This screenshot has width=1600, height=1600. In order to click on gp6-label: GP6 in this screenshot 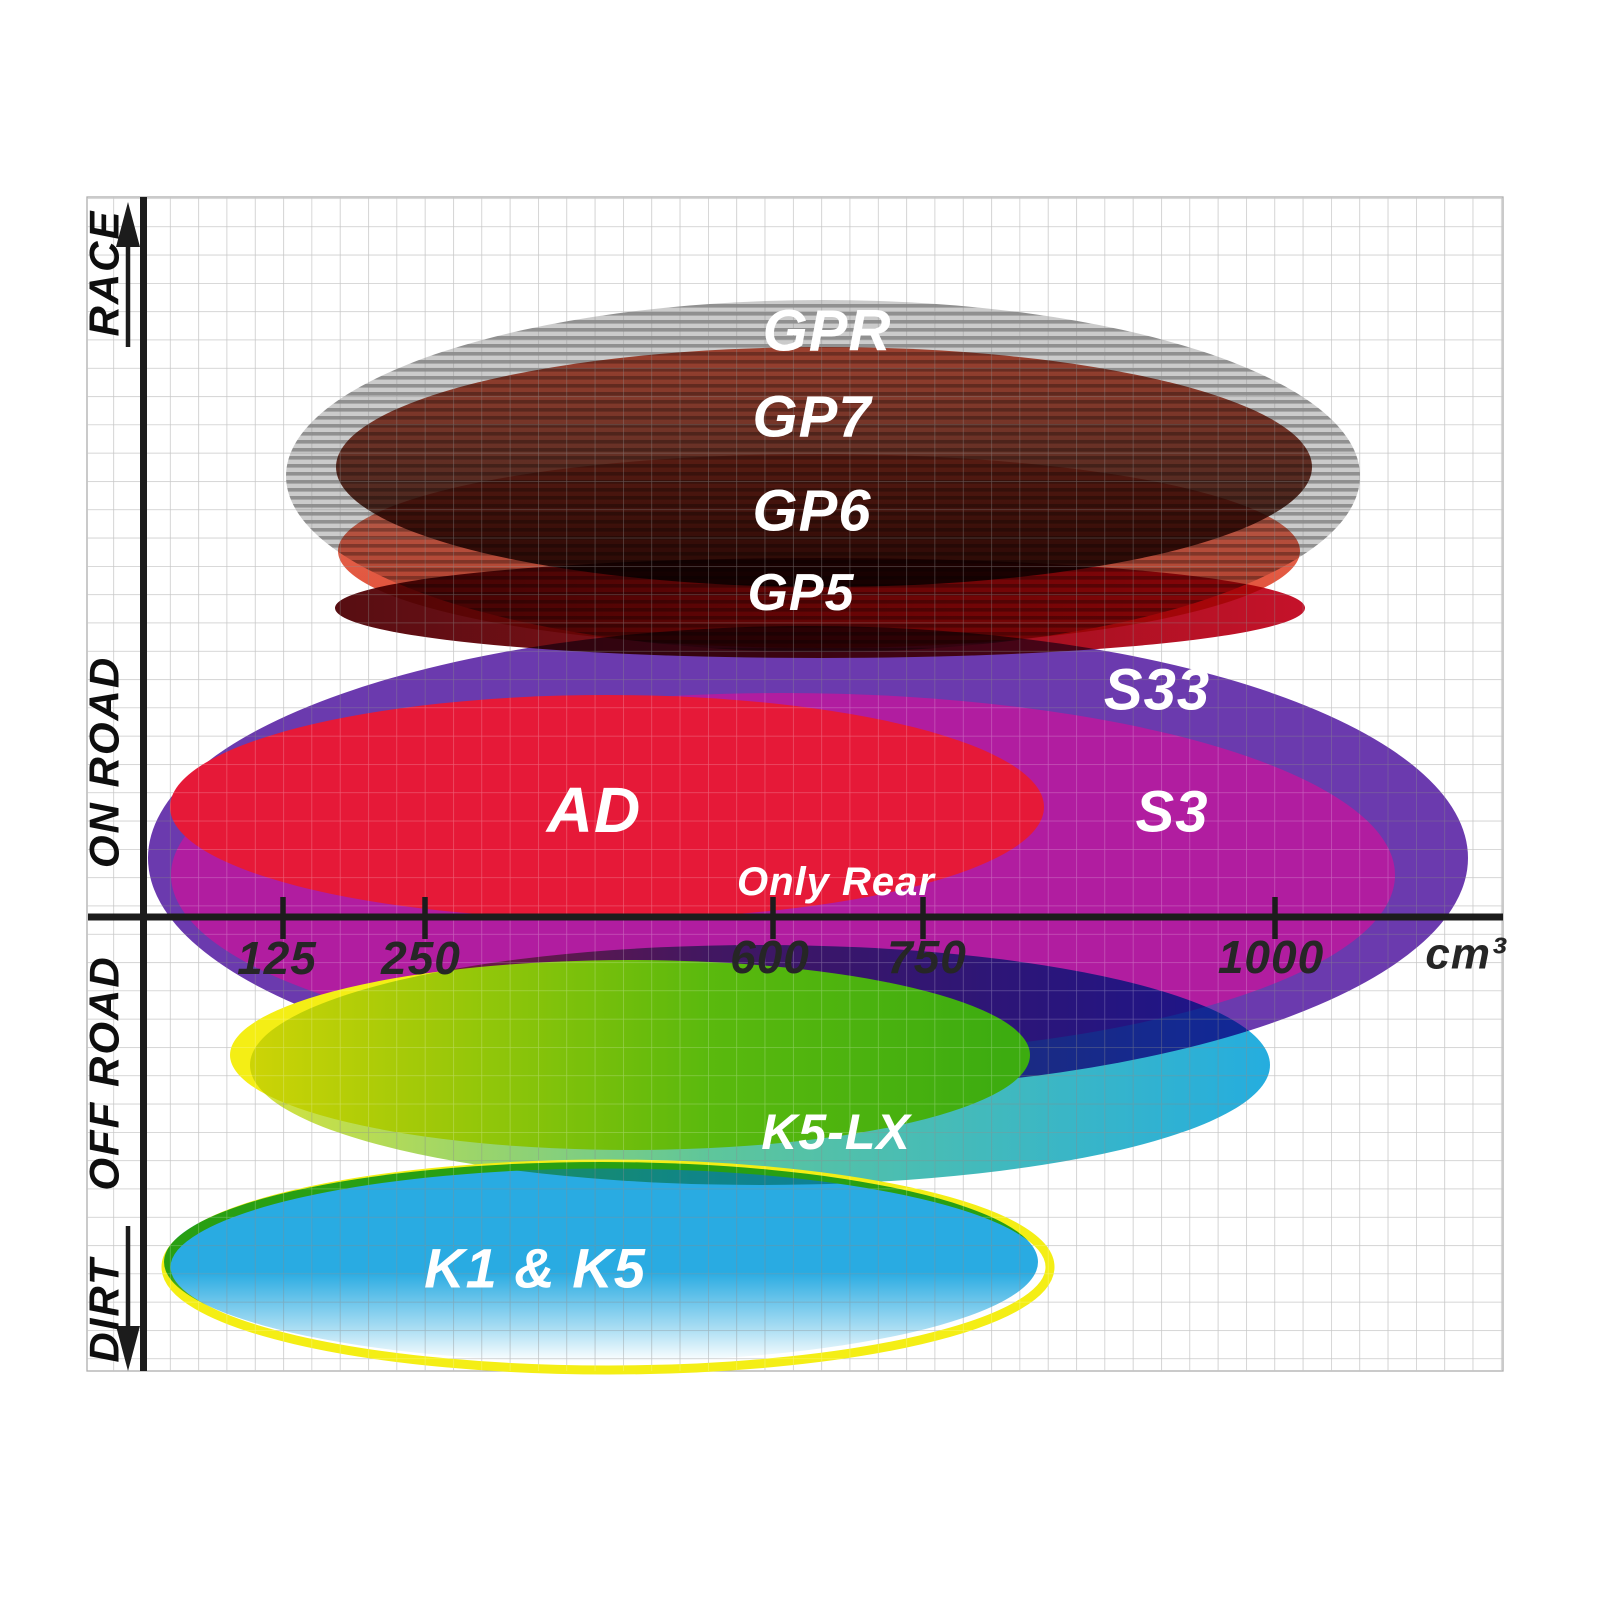, I will do `click(811, 511)`.